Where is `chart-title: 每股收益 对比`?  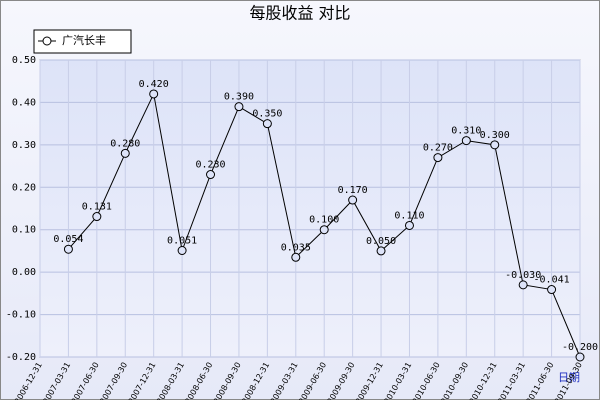
chart-title: 每股收益 对比 is located at coordinates (299, 13).